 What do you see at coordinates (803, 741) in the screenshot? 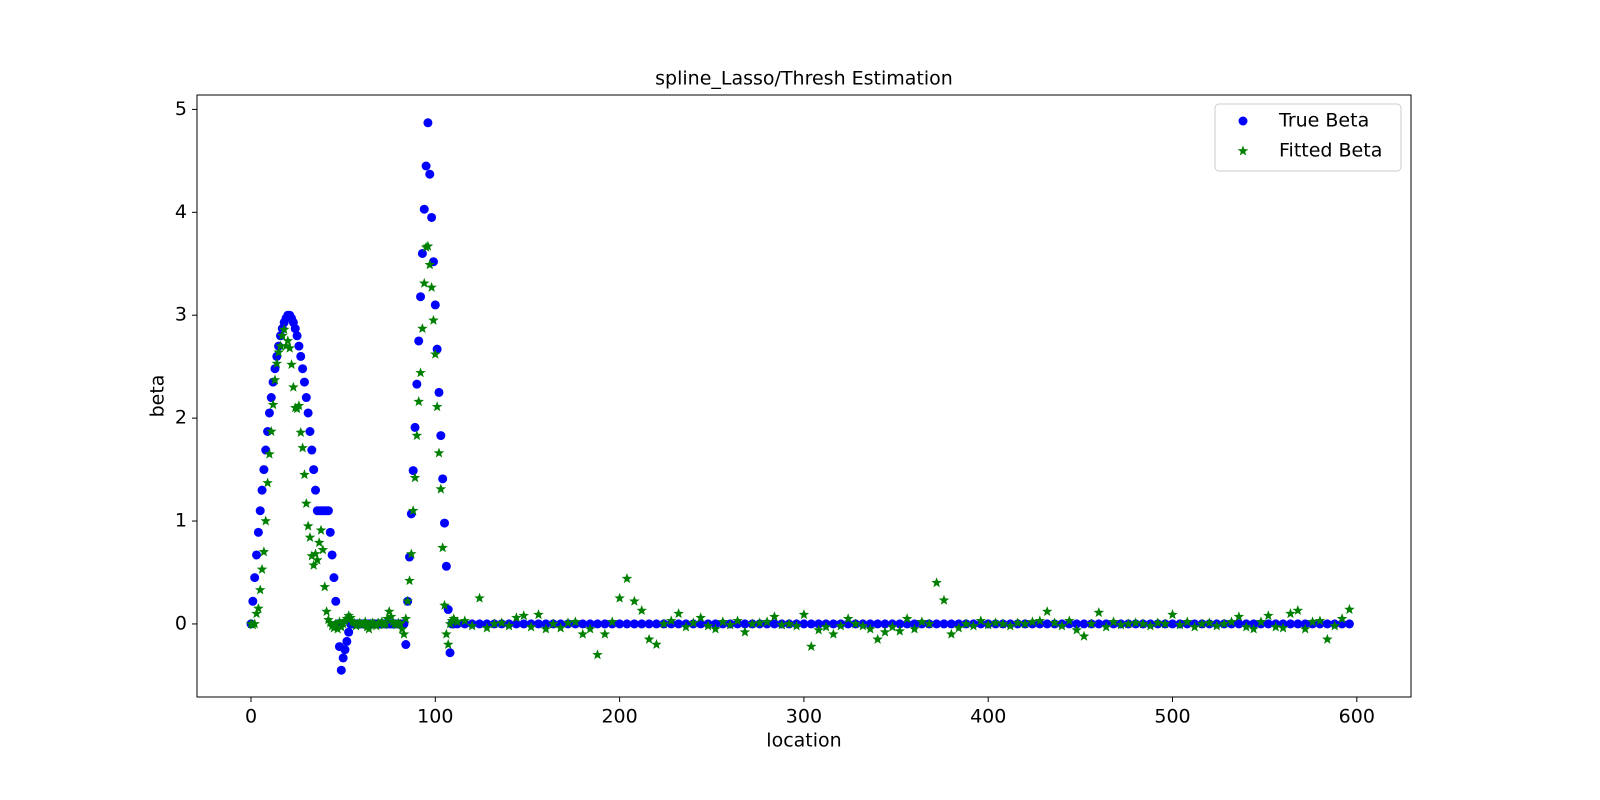
I see `x-axis-label: location` at bounding box center [803, 741].